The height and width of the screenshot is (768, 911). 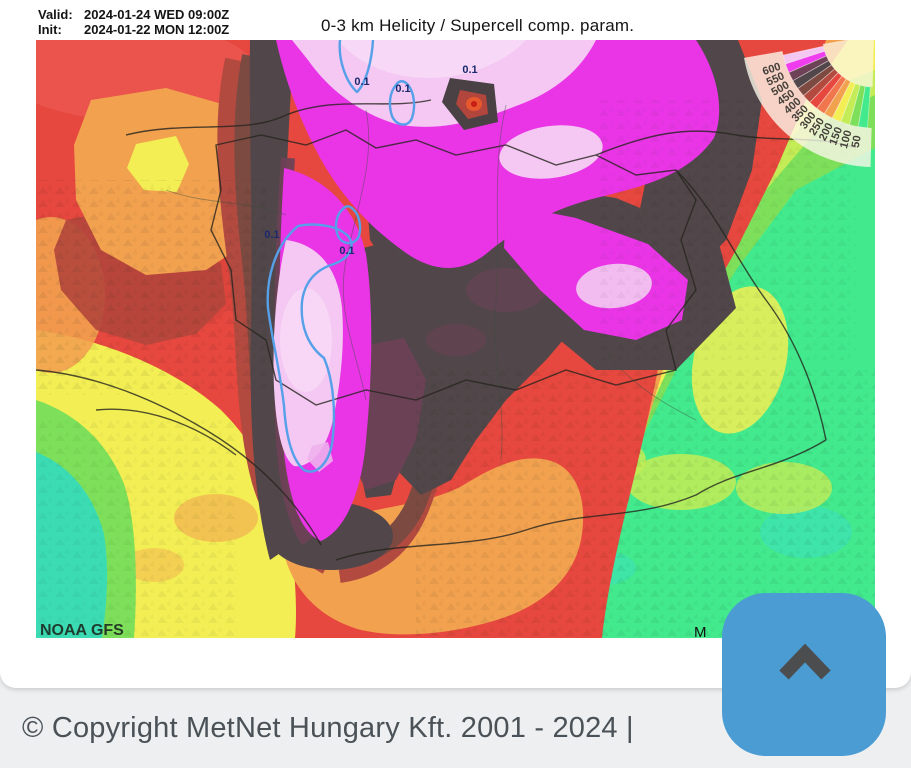 I want to click on legend-ring, so click(x=808, y=109).